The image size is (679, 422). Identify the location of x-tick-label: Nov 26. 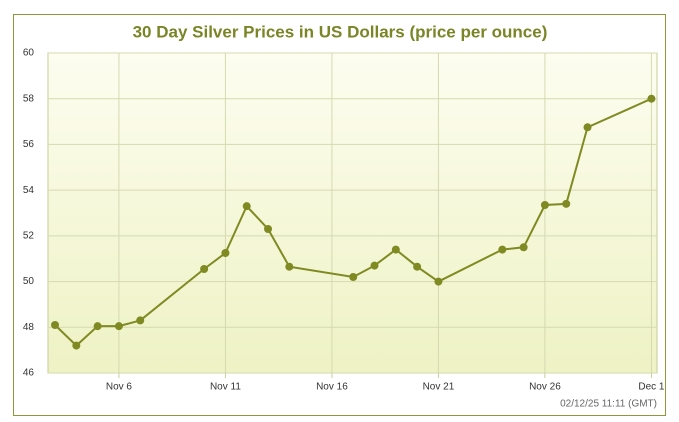
(545, 387).